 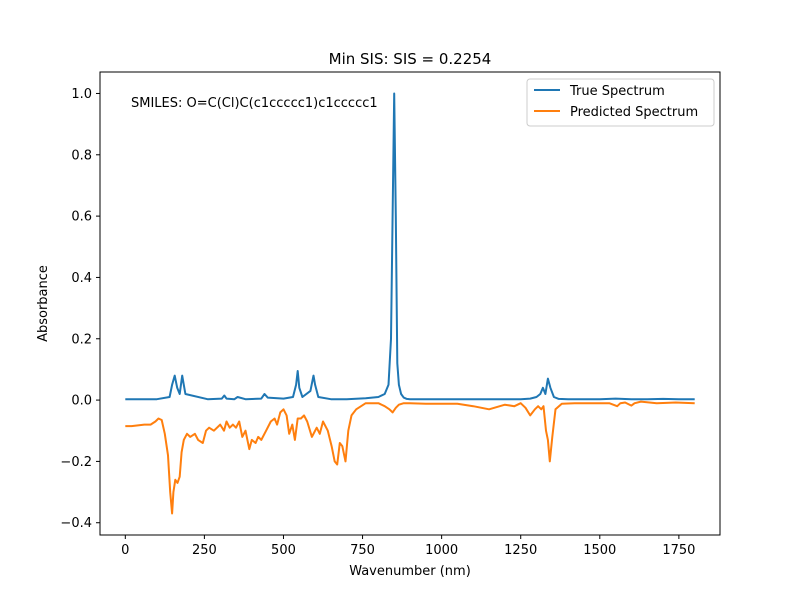 I want to click on x-tick-label: 250, so click(x=204, y=550).